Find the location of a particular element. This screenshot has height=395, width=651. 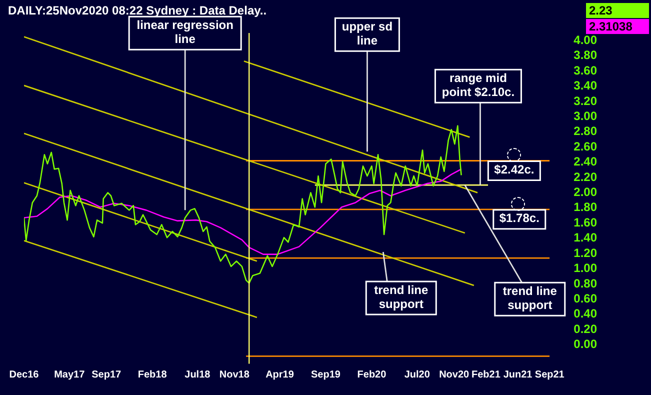

x-tick-label: Sep17 is located at coordinates (107, 375).